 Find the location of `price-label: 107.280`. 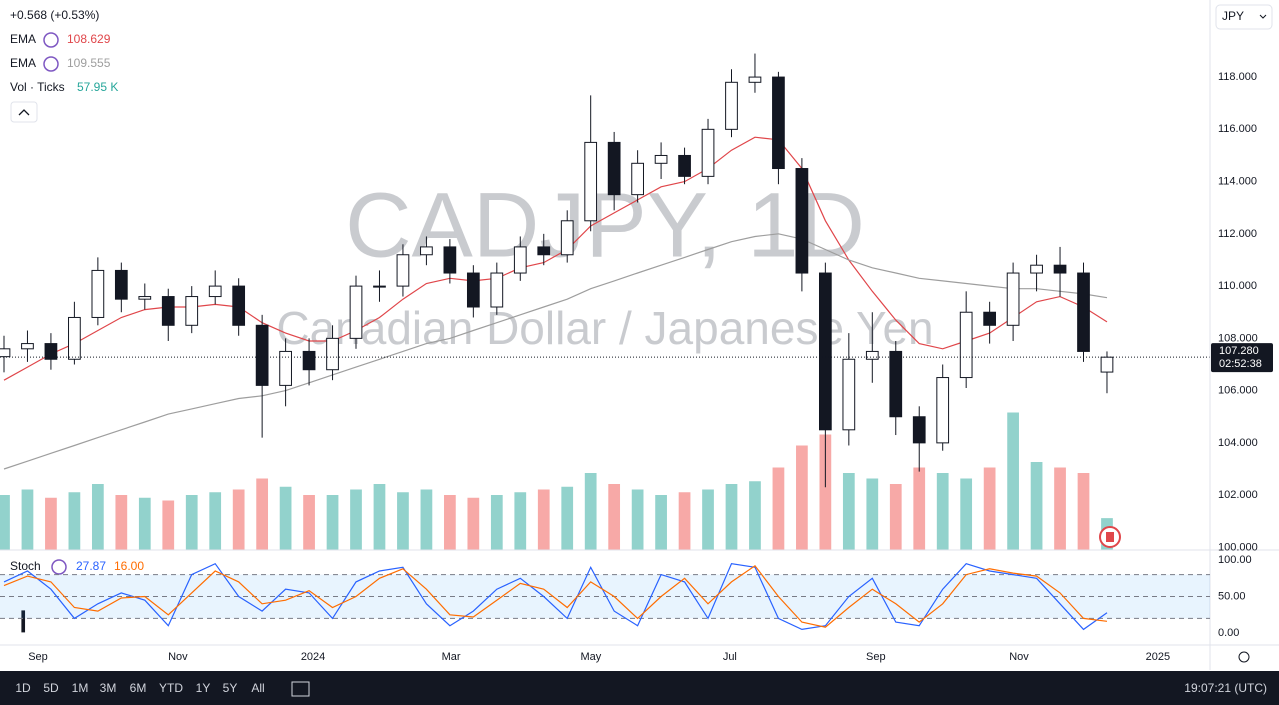

price-label: 107.280 is located at coordinates (1239, 351).